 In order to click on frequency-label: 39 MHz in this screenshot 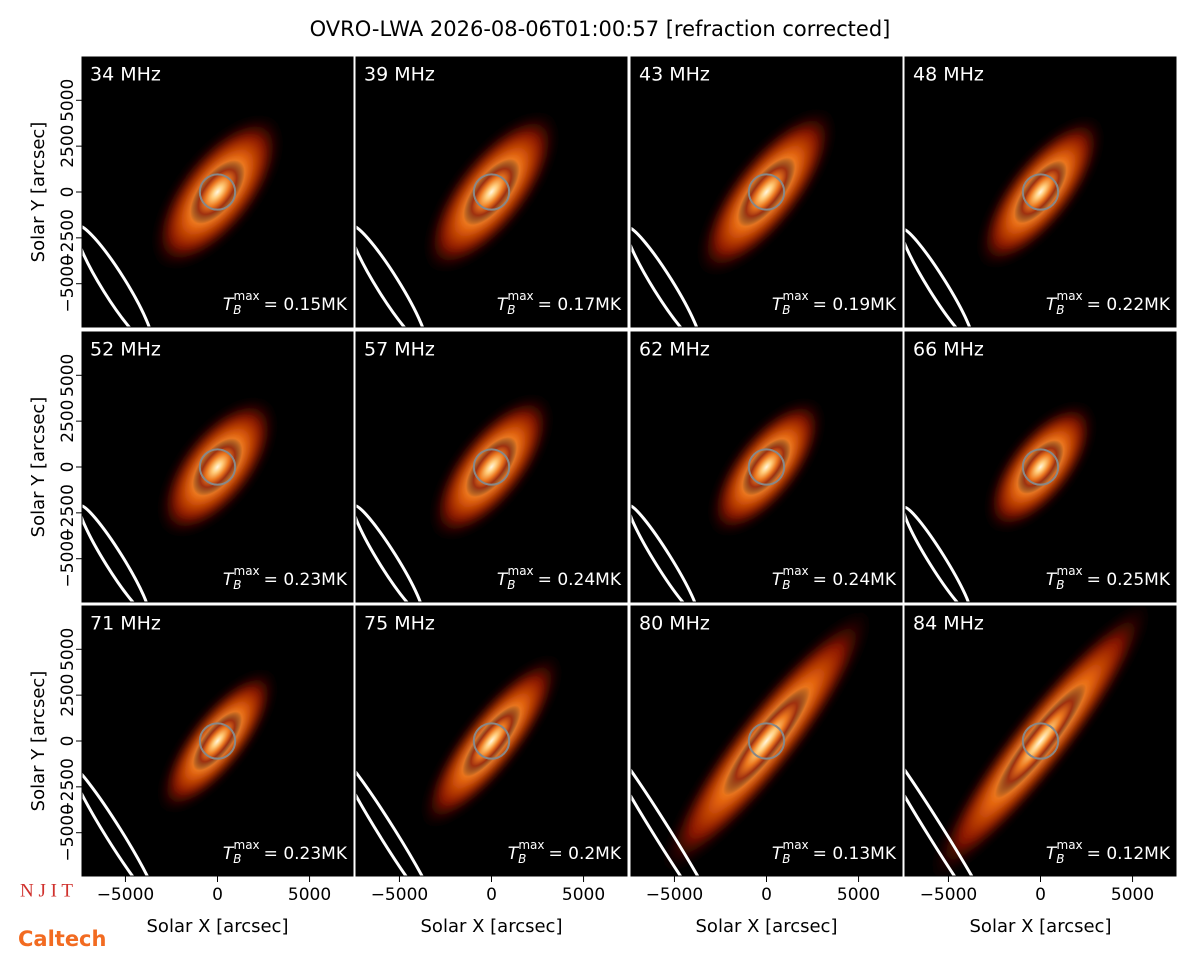, I will do `click(399, 75)`.